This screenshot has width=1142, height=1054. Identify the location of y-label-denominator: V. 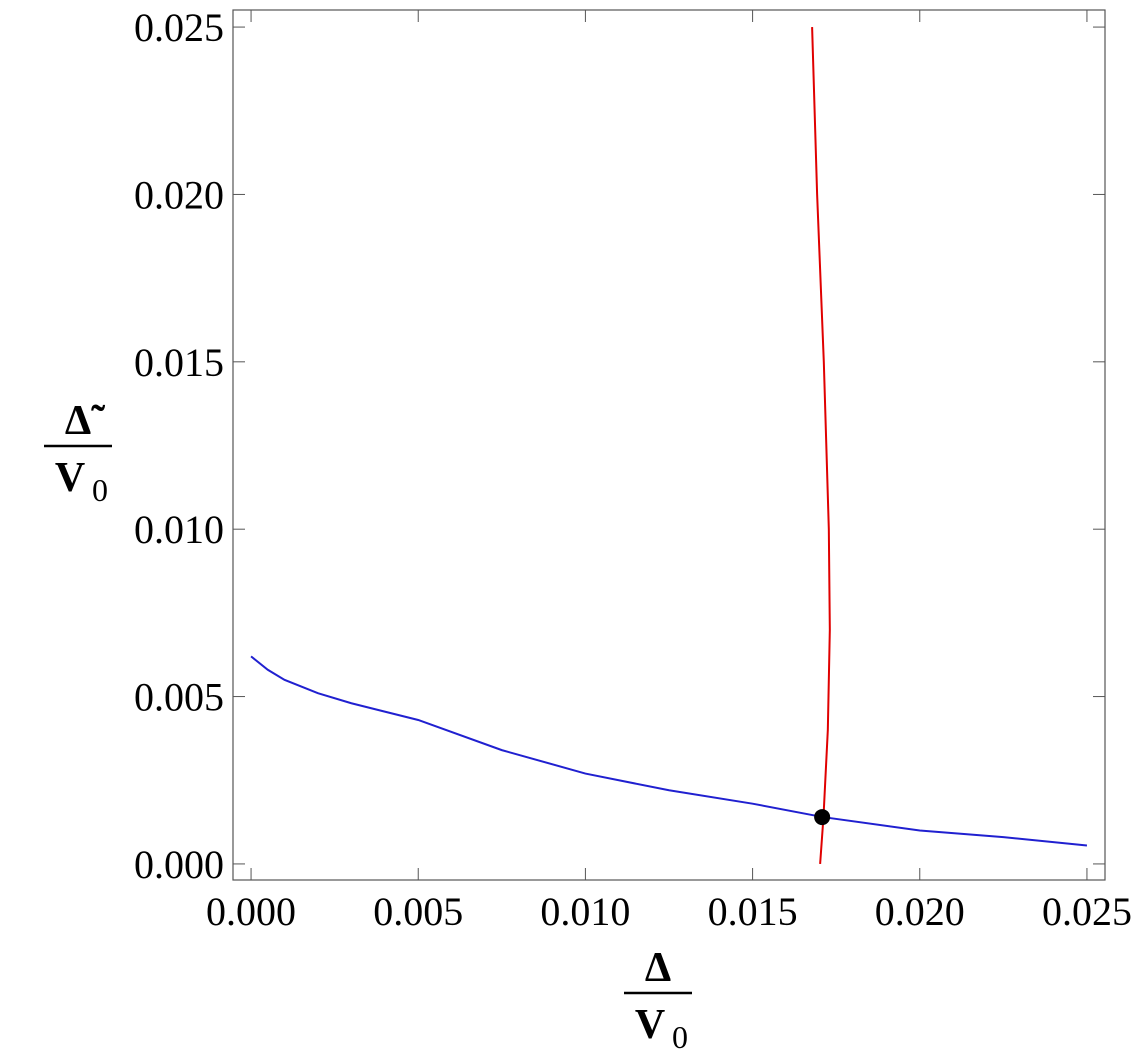
(70, 478).